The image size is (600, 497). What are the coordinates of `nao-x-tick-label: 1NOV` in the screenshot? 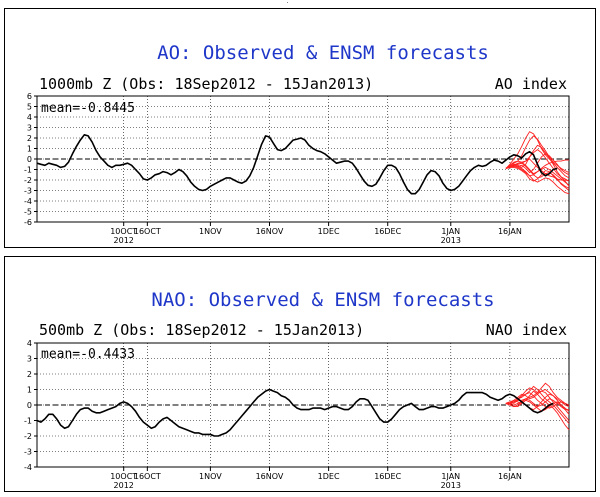 It's located at (210, 476).